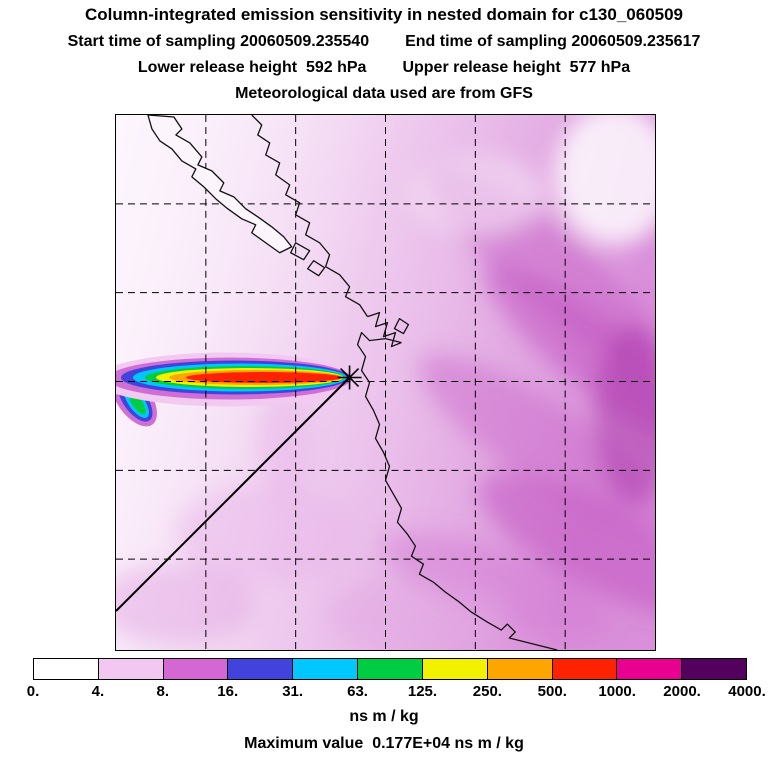 This screenshot has height=768, width=768. I want to click on met-data-label: Meteorological data used are from GFS, so click(384, 93).